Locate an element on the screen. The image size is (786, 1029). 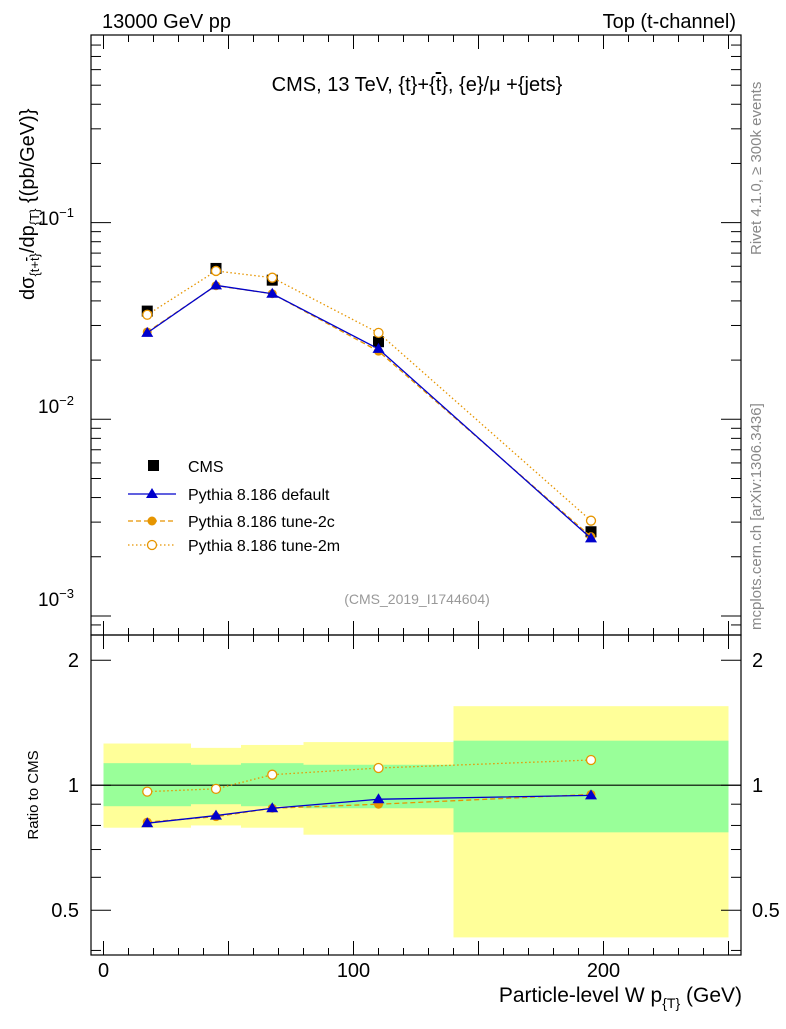
analysis-tag: (CMS_2019_I1744604) is located at coordinates (417, 599).